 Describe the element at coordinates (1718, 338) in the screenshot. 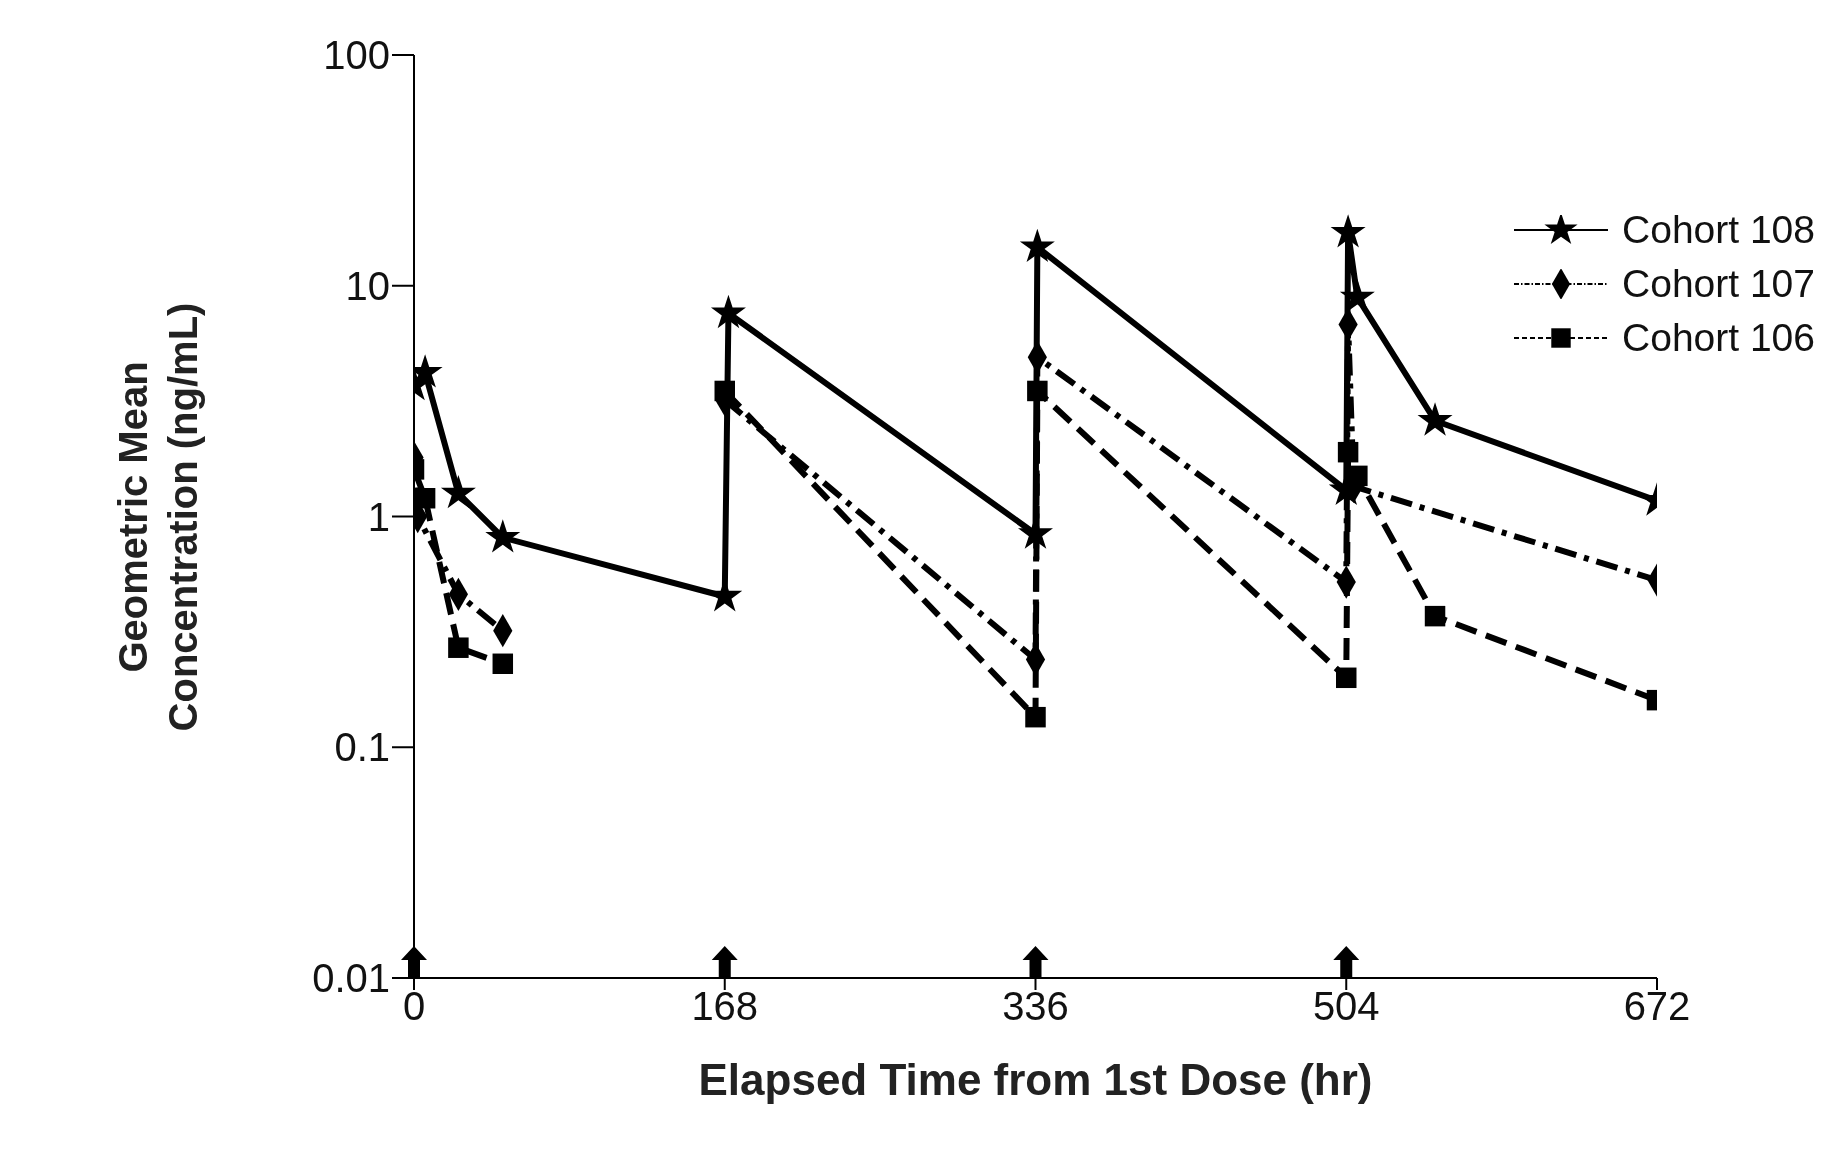

I see `legend-label: Cohort 106` at that location.